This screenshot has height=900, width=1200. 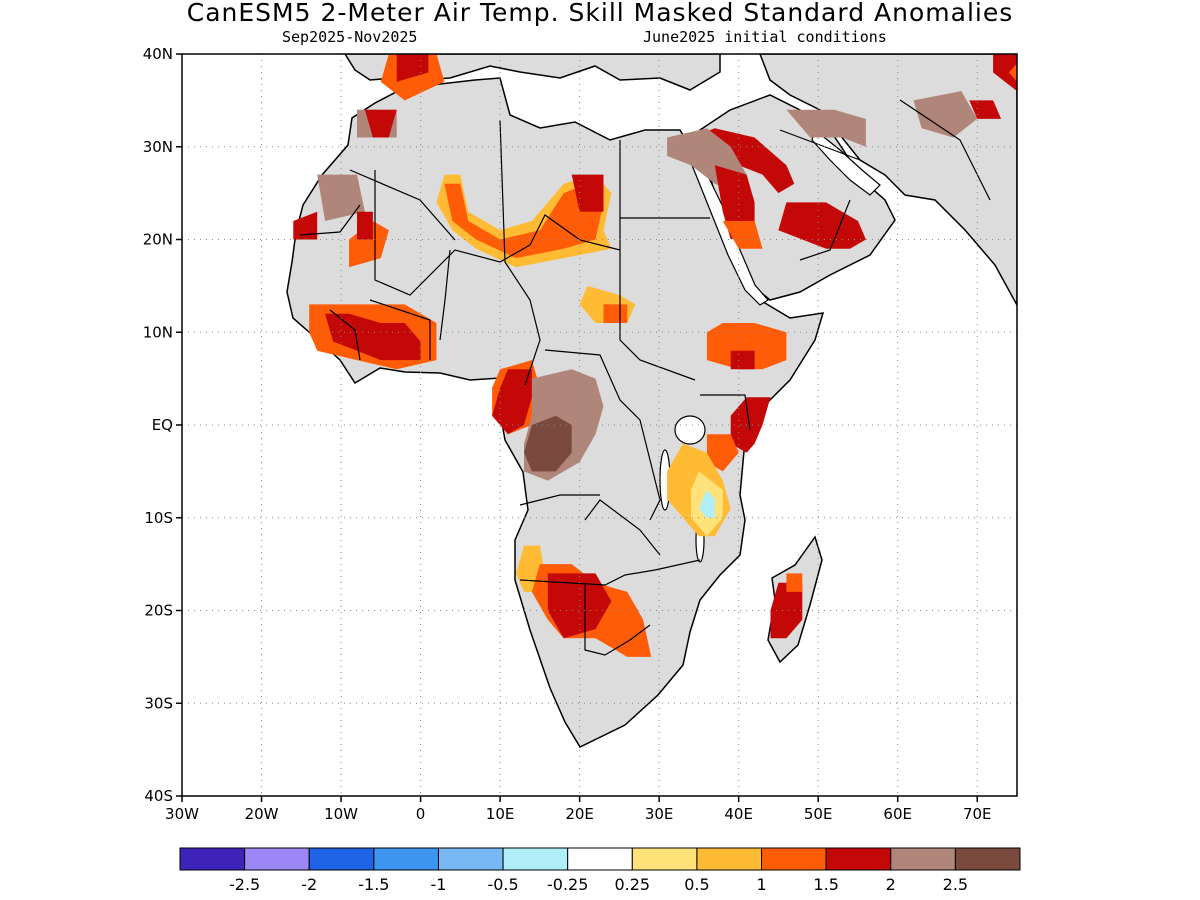 I want to click on lat-tick-label: 10S, so click(x=158, y=518).